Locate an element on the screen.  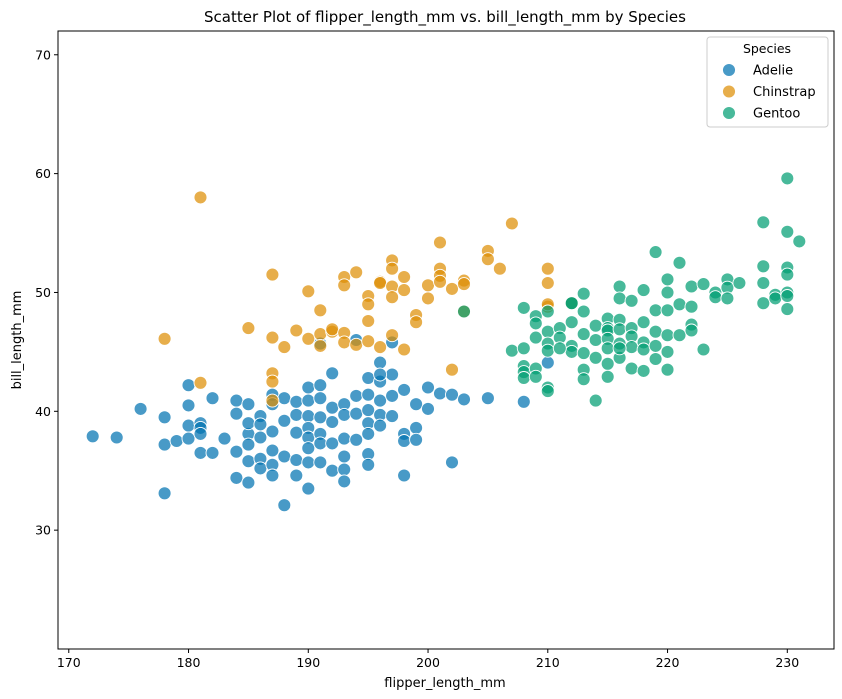
y-tick-label-70: 70 is located at coordinates (43, 54).